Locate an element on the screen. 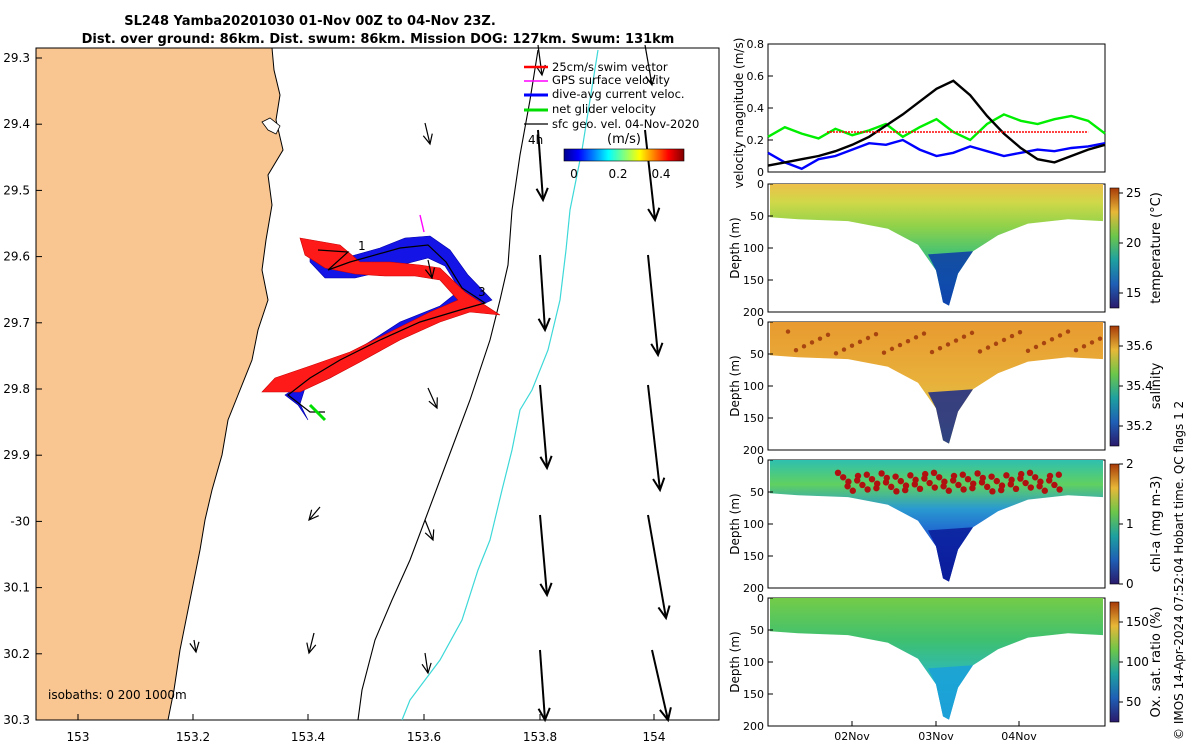 This screenshot has height=750, width=1200. depth-axis-label: Depth (m) is located at coordinates (735, 661).